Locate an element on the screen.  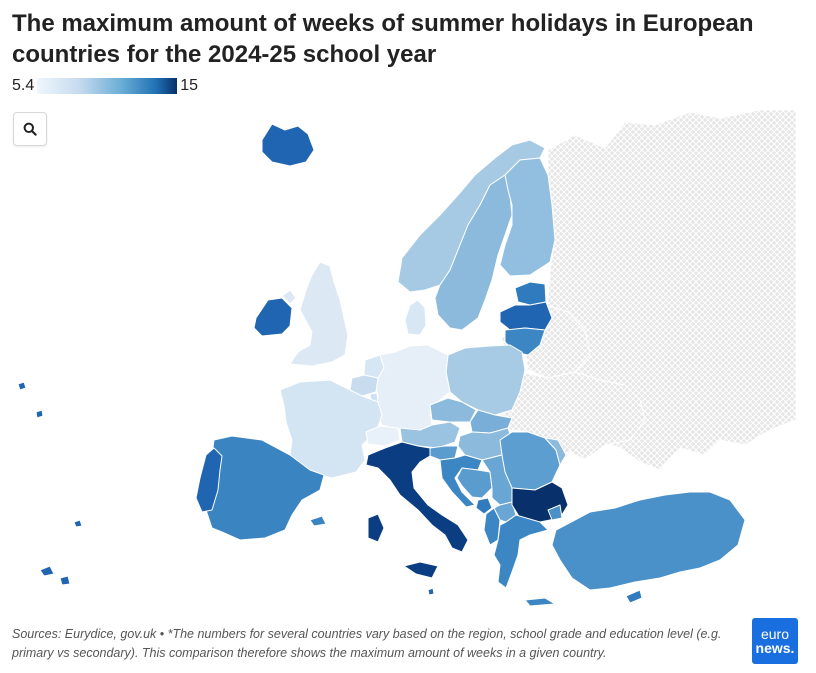
region-cyprus is located at coordinates (634, 596).